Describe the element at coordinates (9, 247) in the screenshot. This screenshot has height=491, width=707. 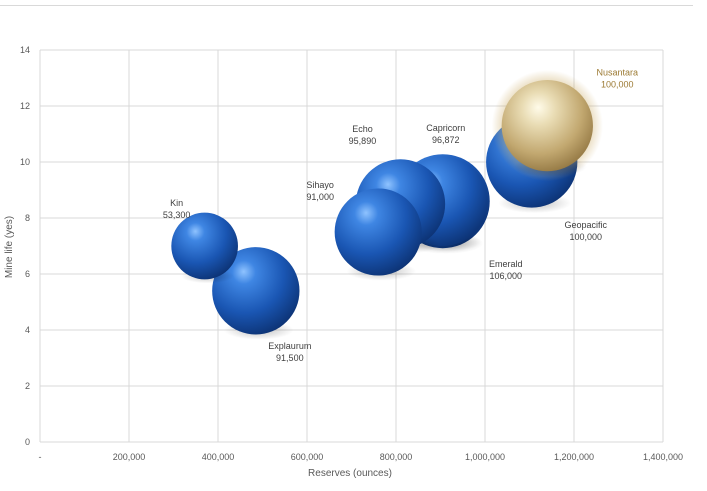
I see `y-axis-title: Mine life (yes)` at that location.